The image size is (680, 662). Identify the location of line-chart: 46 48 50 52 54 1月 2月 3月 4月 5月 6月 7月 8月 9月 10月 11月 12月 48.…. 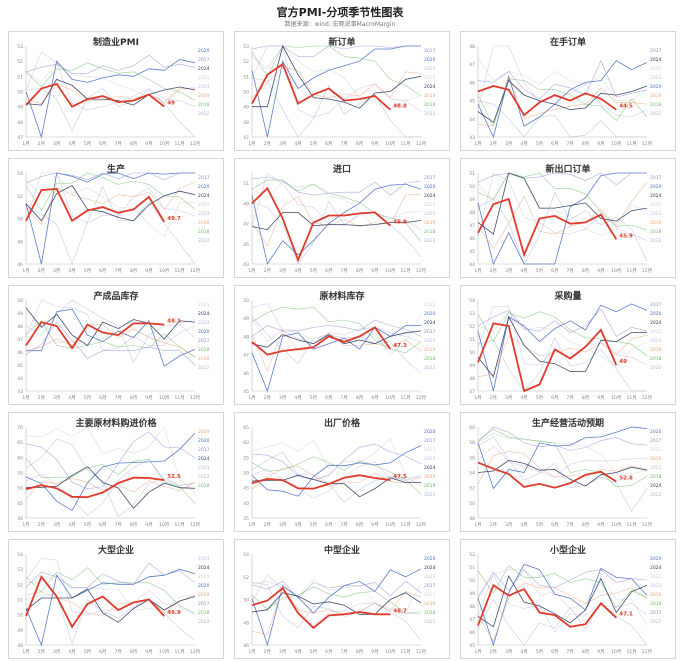
(339, 603).